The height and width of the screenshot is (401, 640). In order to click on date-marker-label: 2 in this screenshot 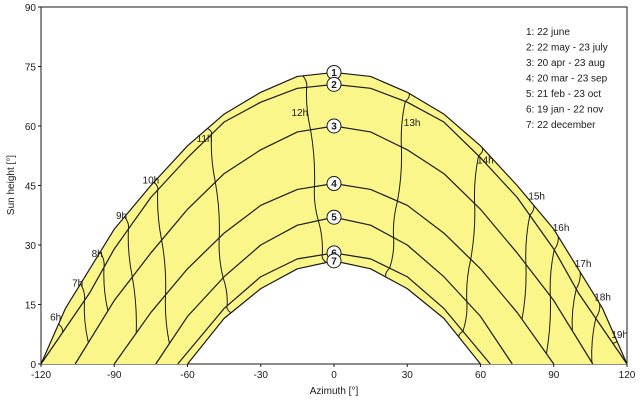, I will do `click(334, 85)`.